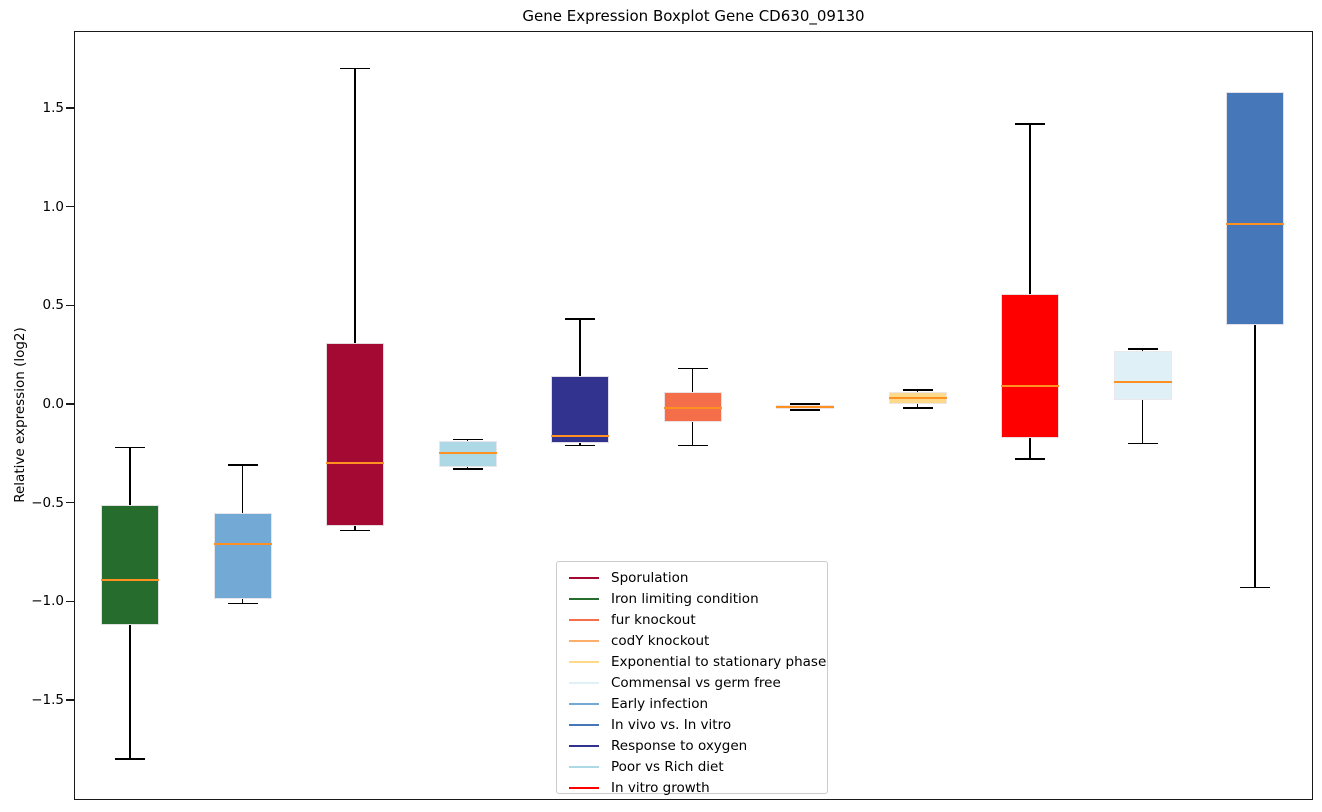  I want to click on y-tick-label: −0.5, so click(47, 502).